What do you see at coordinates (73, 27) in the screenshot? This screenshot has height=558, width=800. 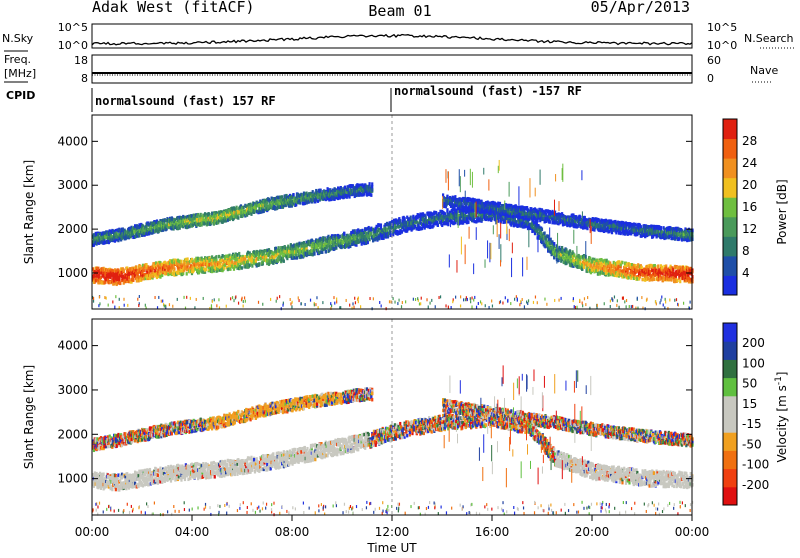 I see `nsky-tick-top: 10^5` at bounding box center [73, 27].